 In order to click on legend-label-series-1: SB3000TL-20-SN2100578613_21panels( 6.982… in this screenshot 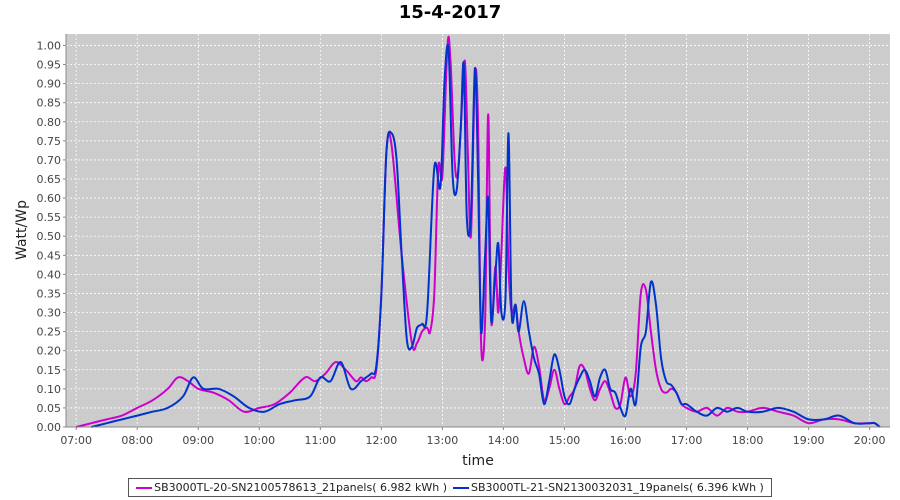, I will do `click(300, 487)`.